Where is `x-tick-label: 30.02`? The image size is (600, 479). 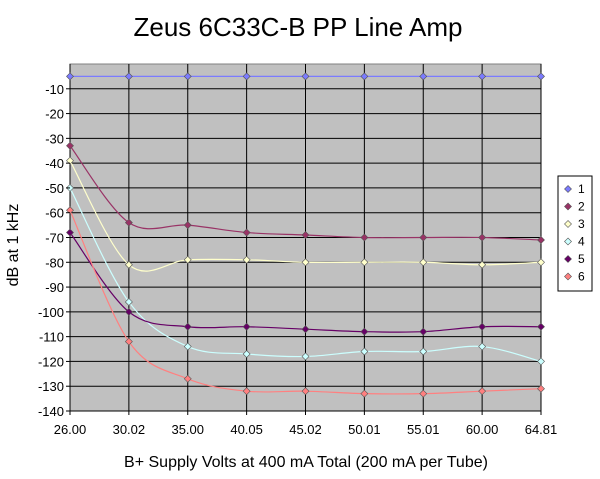
x-tick-label: 30.02 is located at coordinates (129, 429).